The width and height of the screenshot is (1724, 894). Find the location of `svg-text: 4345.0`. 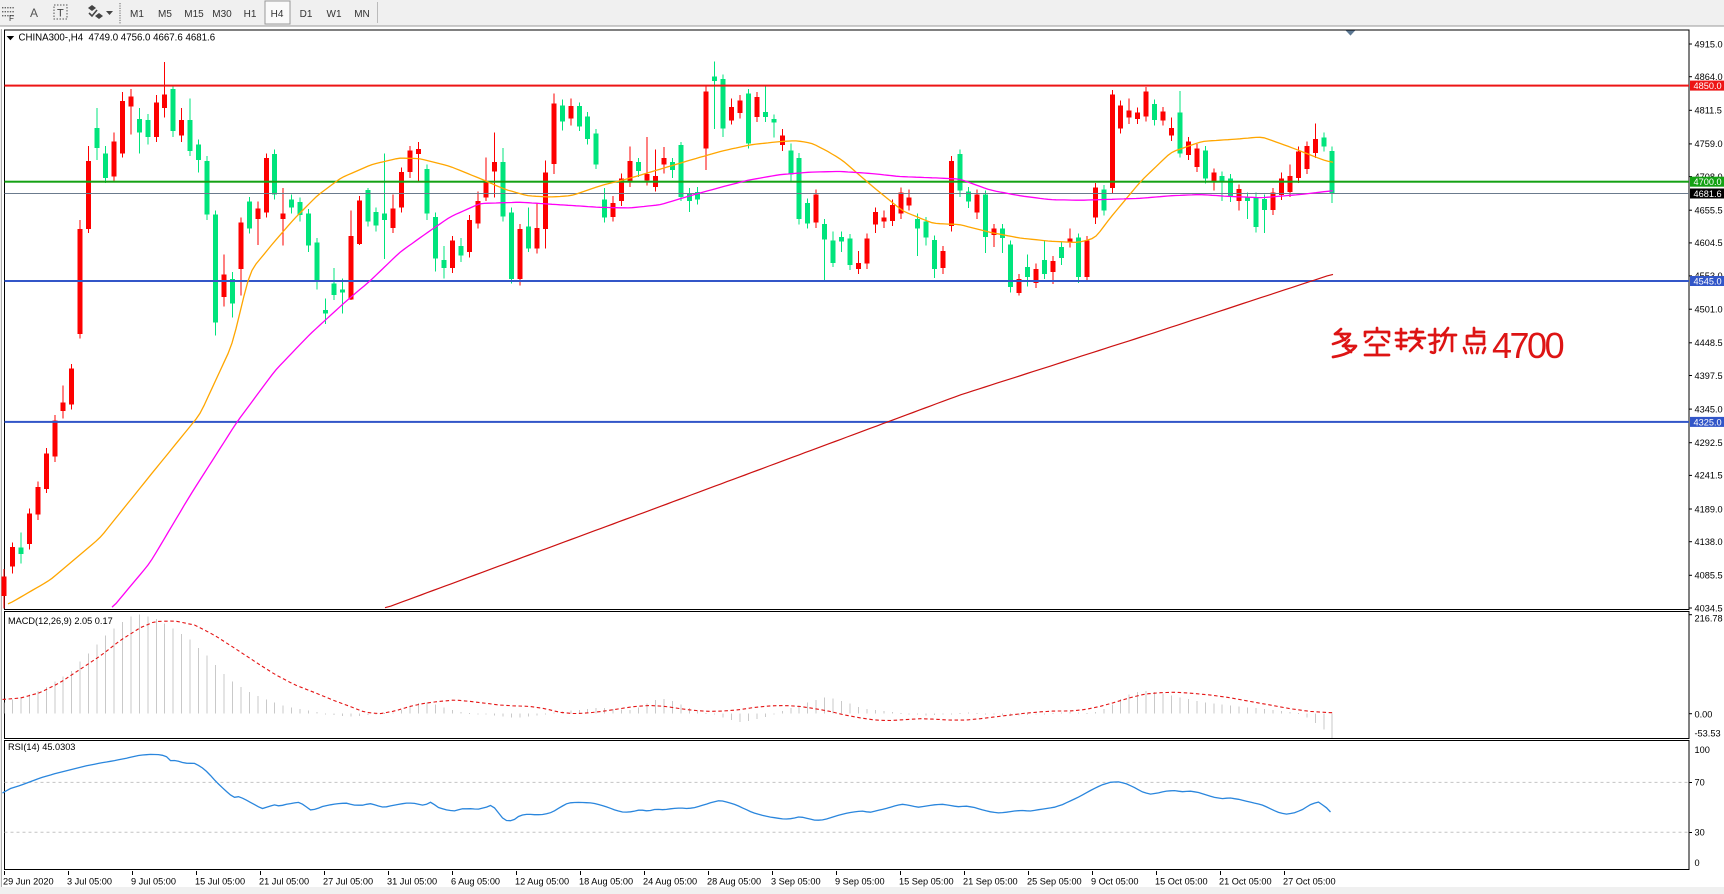

svg-text: 4345.0 is located at coordinates (1709, 409).